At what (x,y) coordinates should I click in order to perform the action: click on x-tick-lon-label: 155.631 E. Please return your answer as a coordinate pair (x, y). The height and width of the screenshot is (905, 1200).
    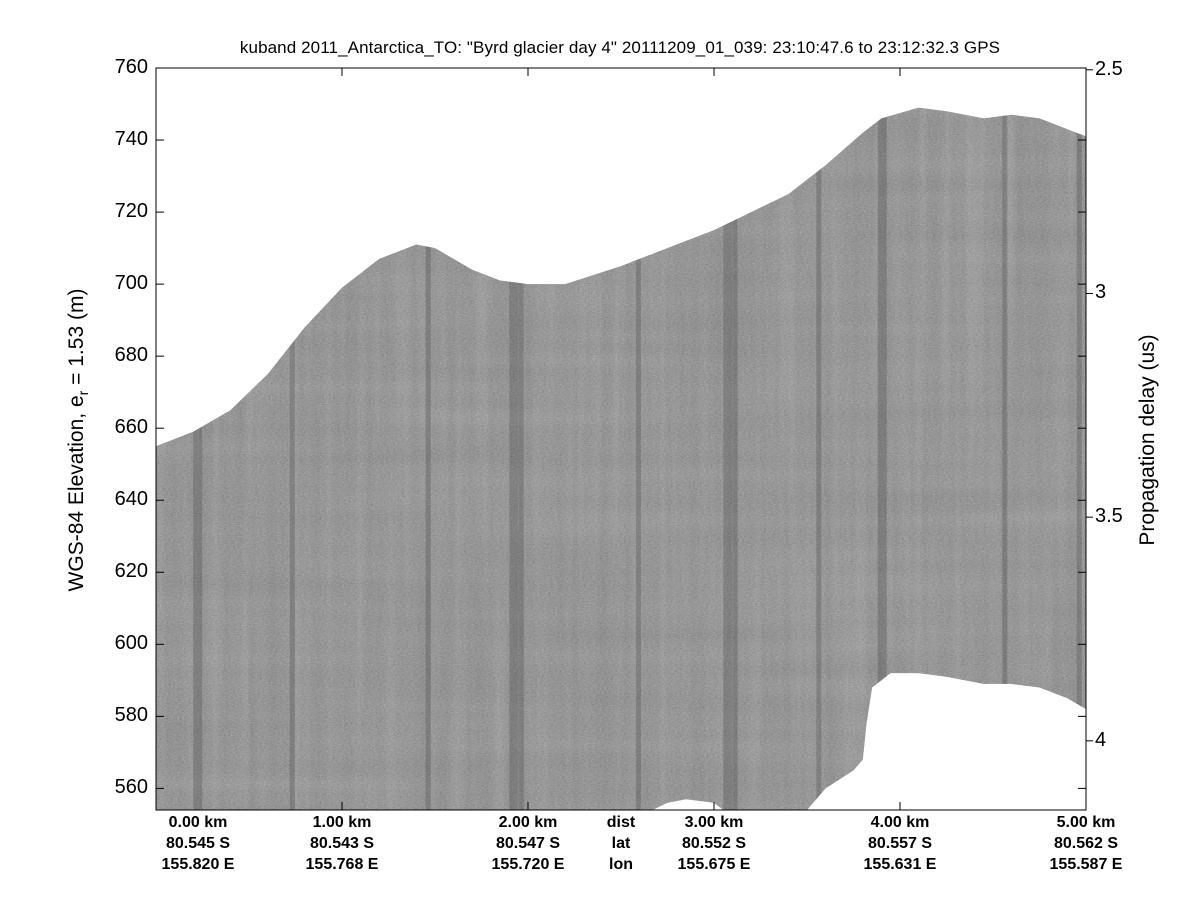
    Looking at the image, I should click on (900, 864).